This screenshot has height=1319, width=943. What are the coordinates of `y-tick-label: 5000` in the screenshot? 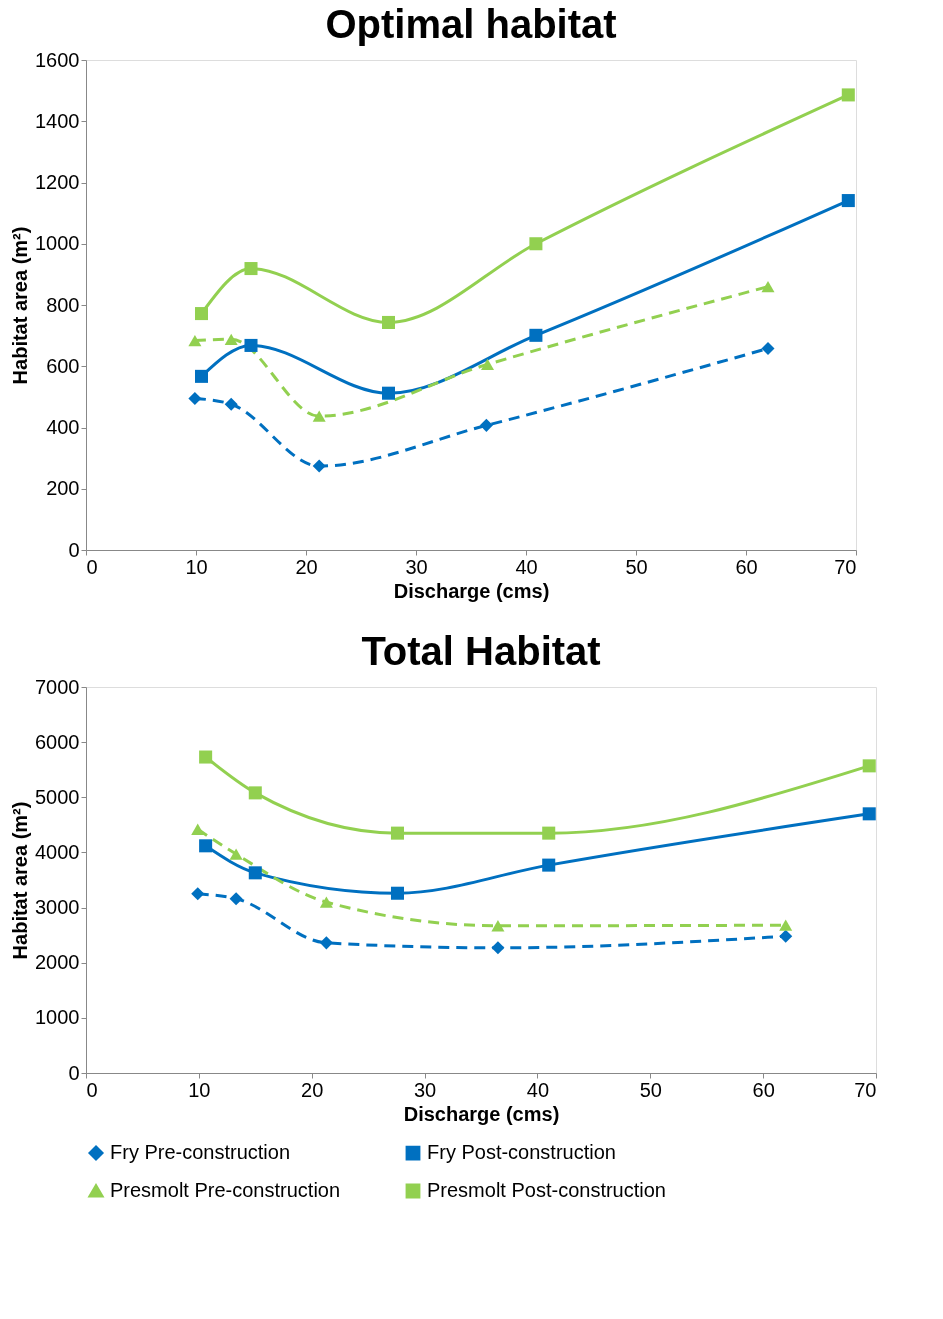 It's located at (57, 796).